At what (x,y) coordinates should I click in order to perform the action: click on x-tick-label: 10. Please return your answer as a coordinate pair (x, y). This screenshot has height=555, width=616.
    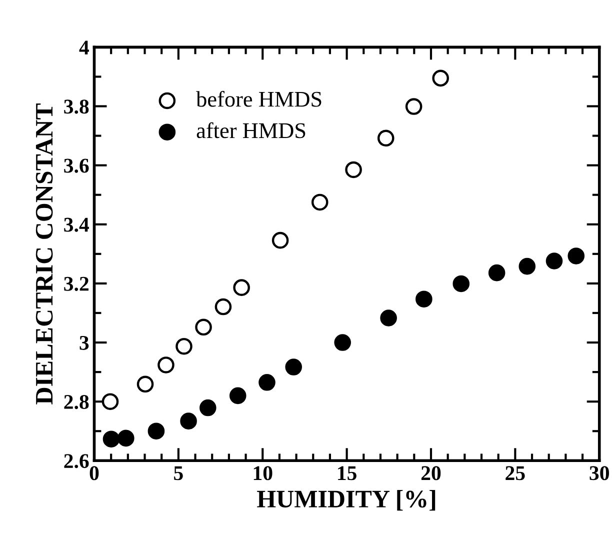
    Looking at the image, I should click on (263, 473).